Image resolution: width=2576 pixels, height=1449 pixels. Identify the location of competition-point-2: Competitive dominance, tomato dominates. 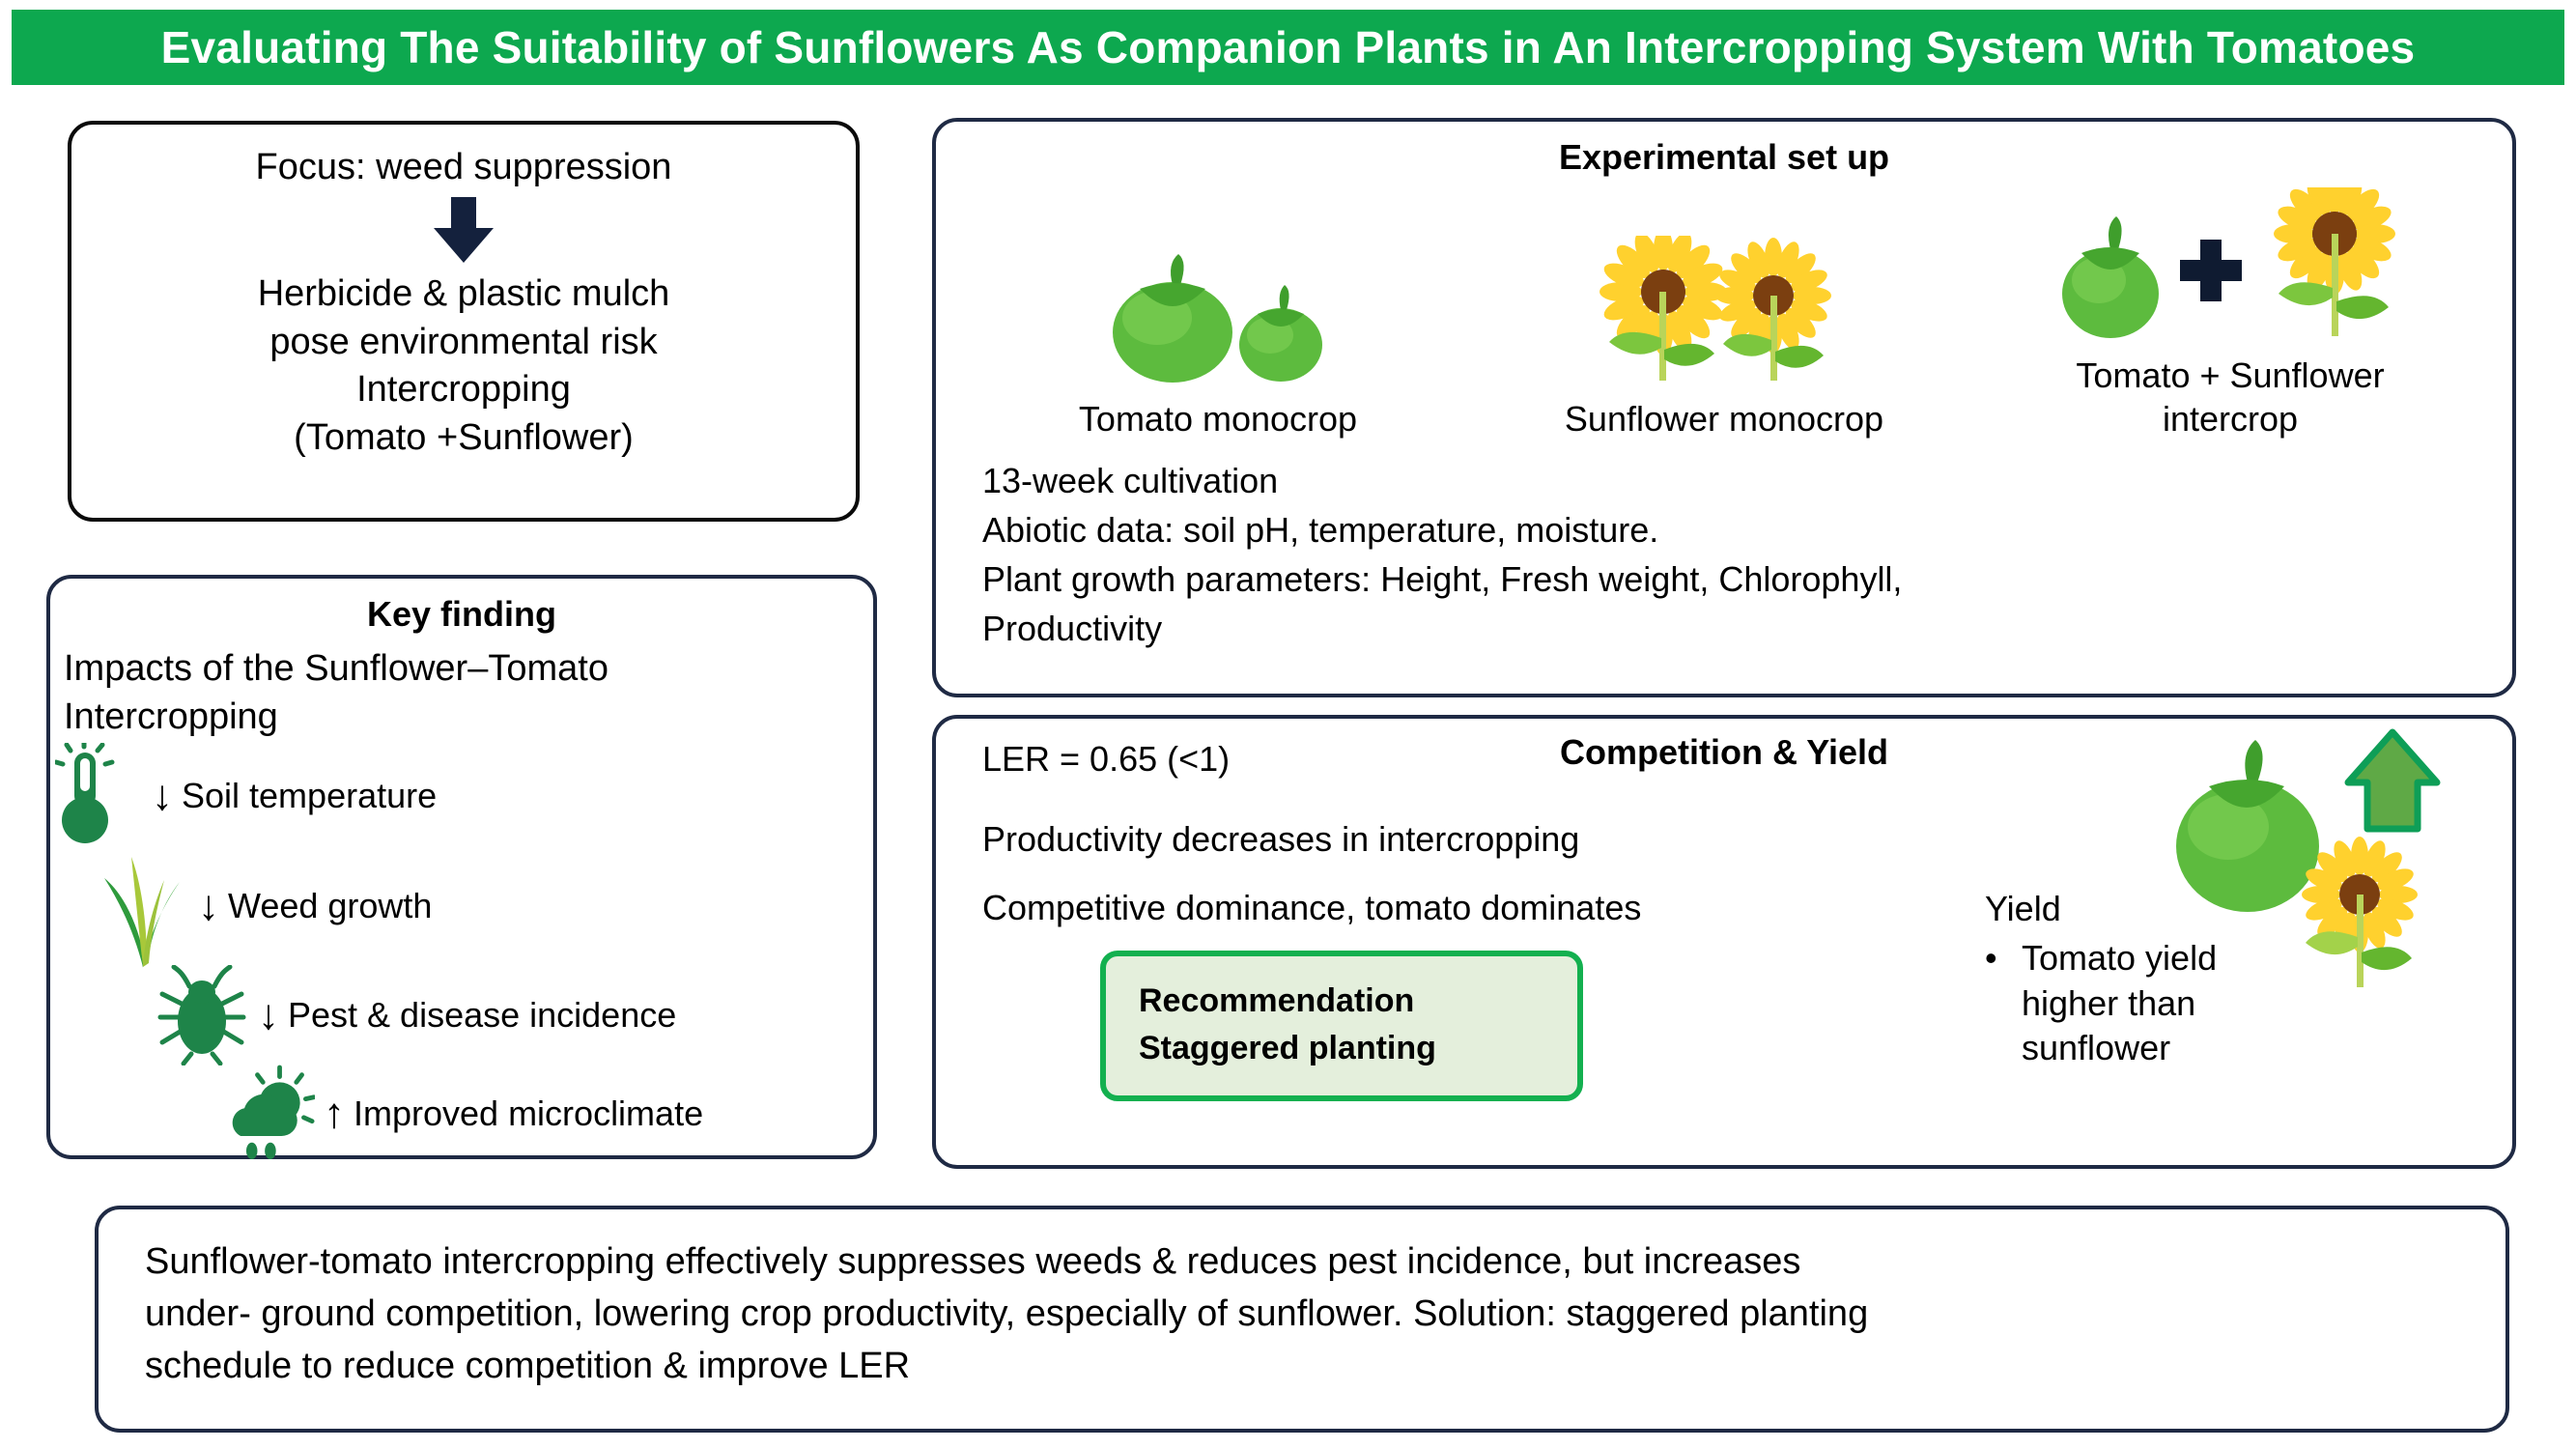
(1312, 908).